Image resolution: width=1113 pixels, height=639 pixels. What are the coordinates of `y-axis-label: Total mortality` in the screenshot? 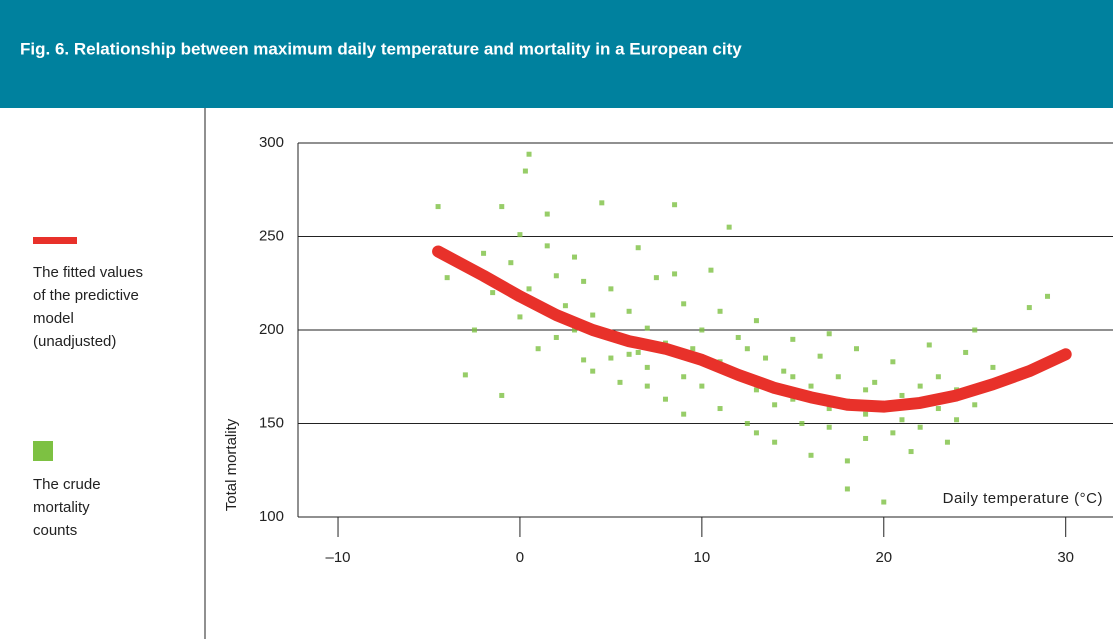 It's located at (231, 464).